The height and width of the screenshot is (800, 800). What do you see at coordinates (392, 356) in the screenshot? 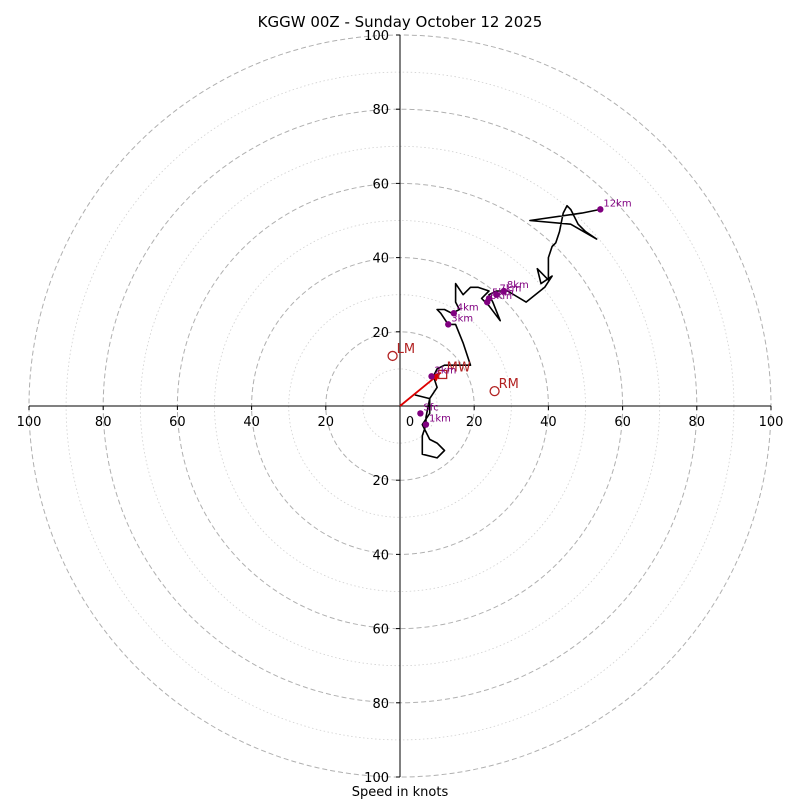
I see `motion-marker-lm` at bounding box center [392, 356].